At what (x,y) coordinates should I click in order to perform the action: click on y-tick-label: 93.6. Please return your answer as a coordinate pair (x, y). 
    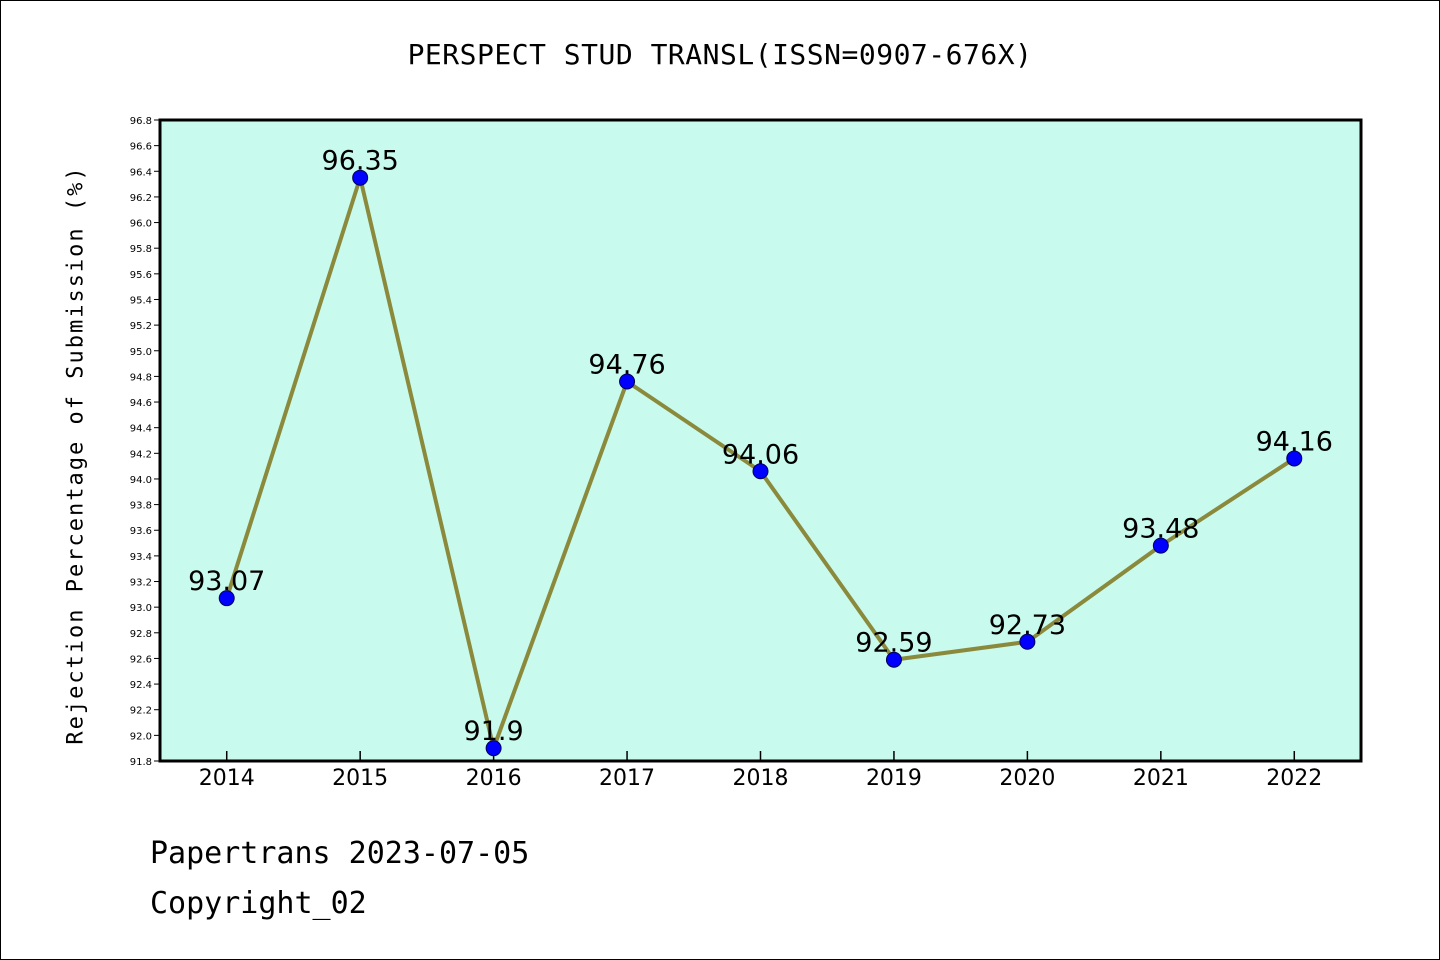
    Looking at the image, I should click on (141, 531).